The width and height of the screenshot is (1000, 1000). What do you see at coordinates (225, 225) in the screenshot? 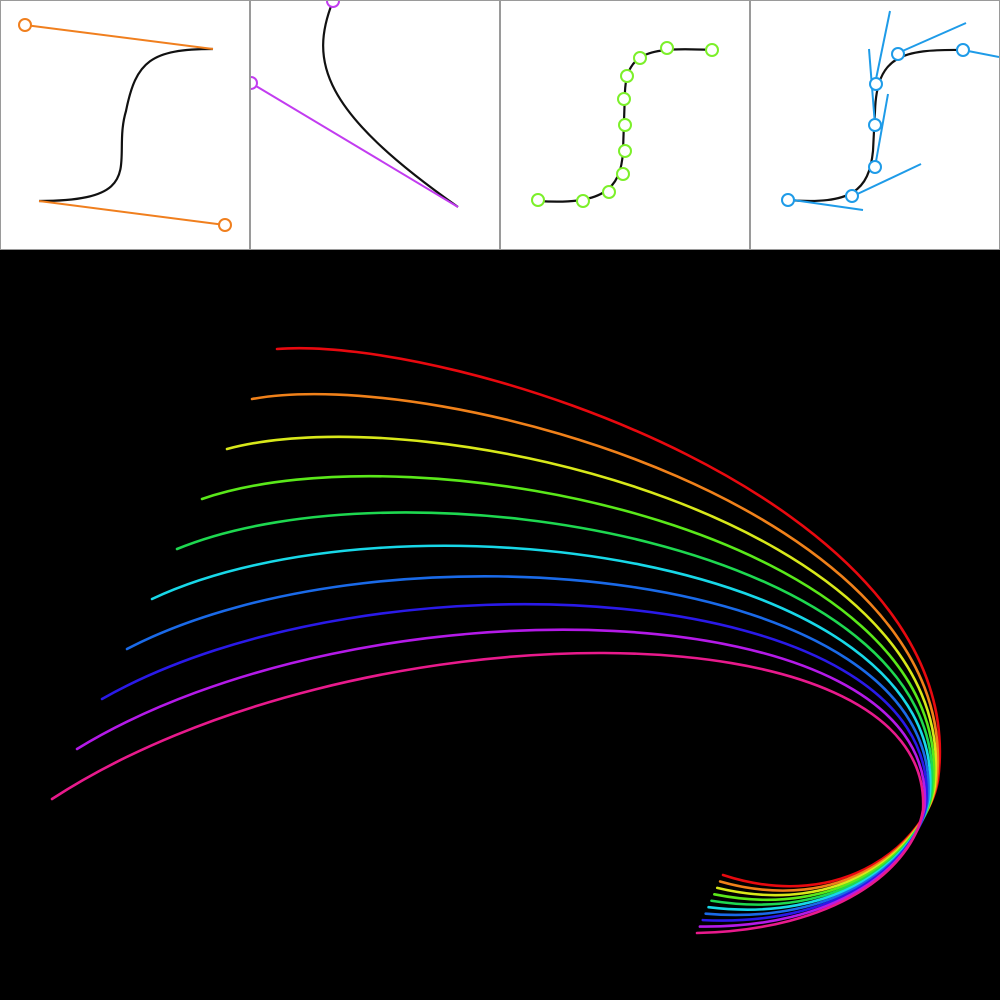
I see `bottom-handle-point` at bounding box center [225, 225].